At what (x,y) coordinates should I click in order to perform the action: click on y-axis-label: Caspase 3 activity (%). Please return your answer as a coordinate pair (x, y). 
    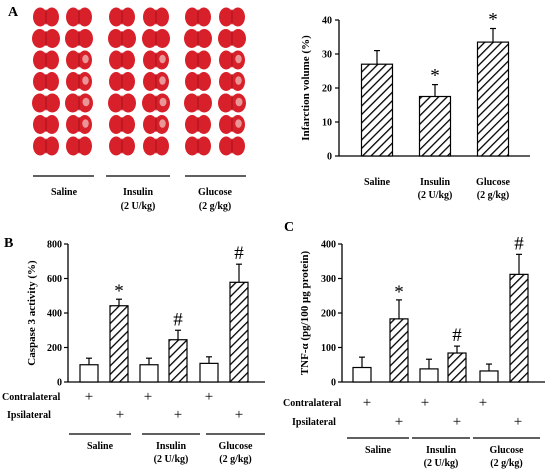
    Looking at the image, I should click on (32, 313).